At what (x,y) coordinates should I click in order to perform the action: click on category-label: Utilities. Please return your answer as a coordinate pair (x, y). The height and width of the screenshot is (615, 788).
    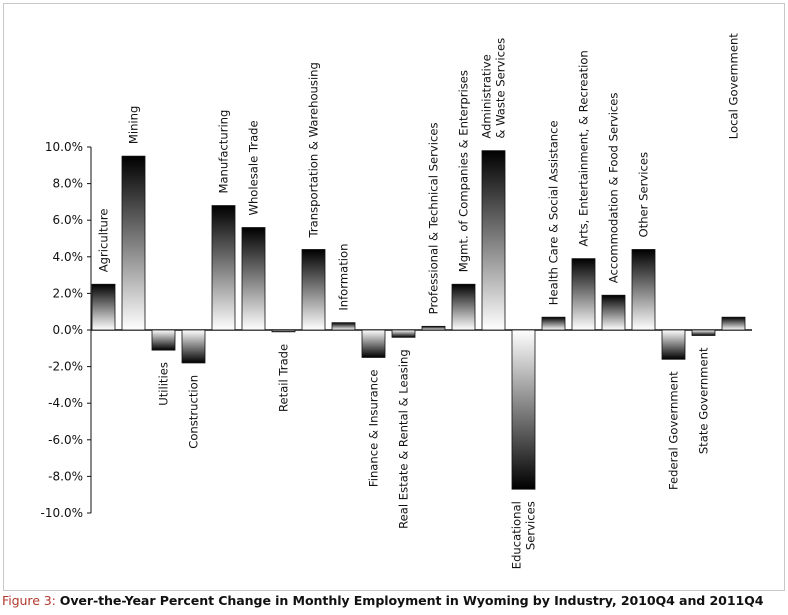
    Looking at the image, I should click on (164, 384).